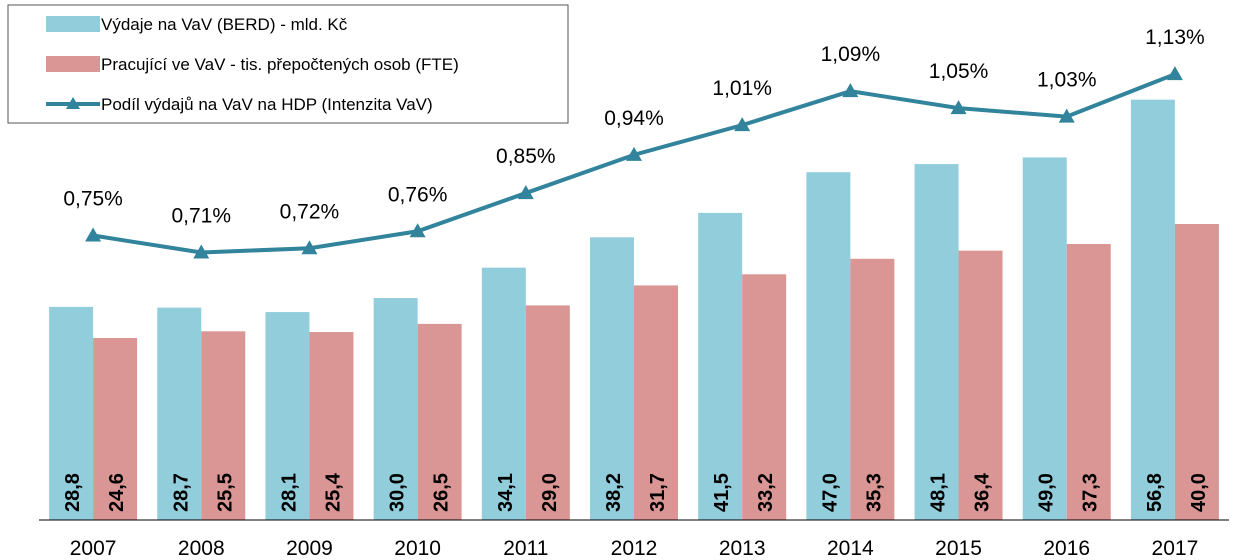 This screenshot has width=1234, height=560. Describe the element at coordinates (333, 492) in the screenshot. I see `bar-value-label: 25,4` at that location.